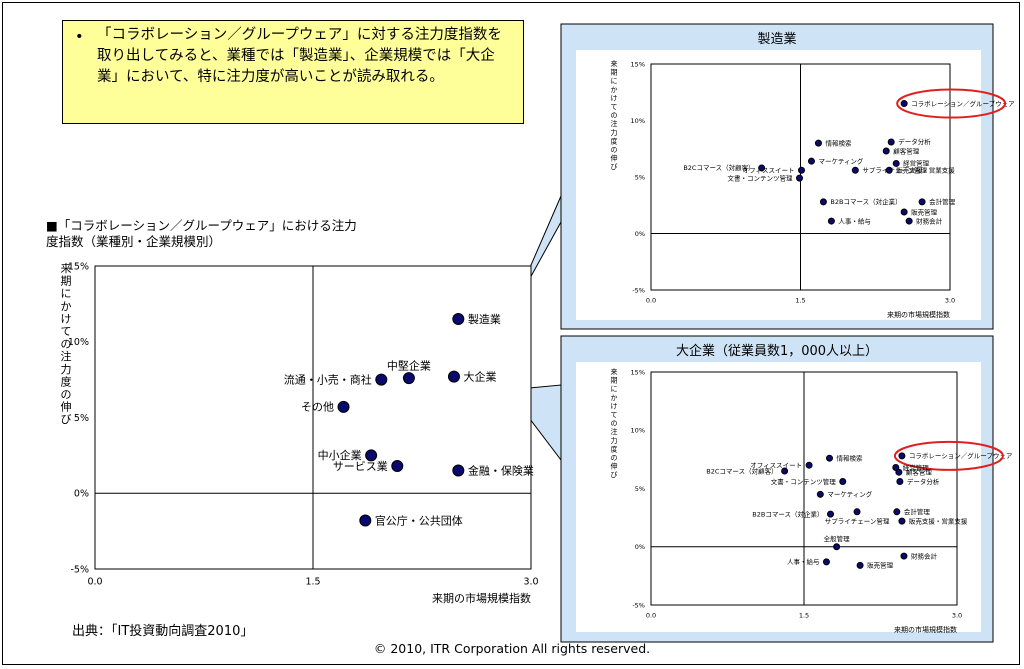  Describe the element at coordinates (916, 467) in the screenshot. I see `point-label: 経営管理` at that location.